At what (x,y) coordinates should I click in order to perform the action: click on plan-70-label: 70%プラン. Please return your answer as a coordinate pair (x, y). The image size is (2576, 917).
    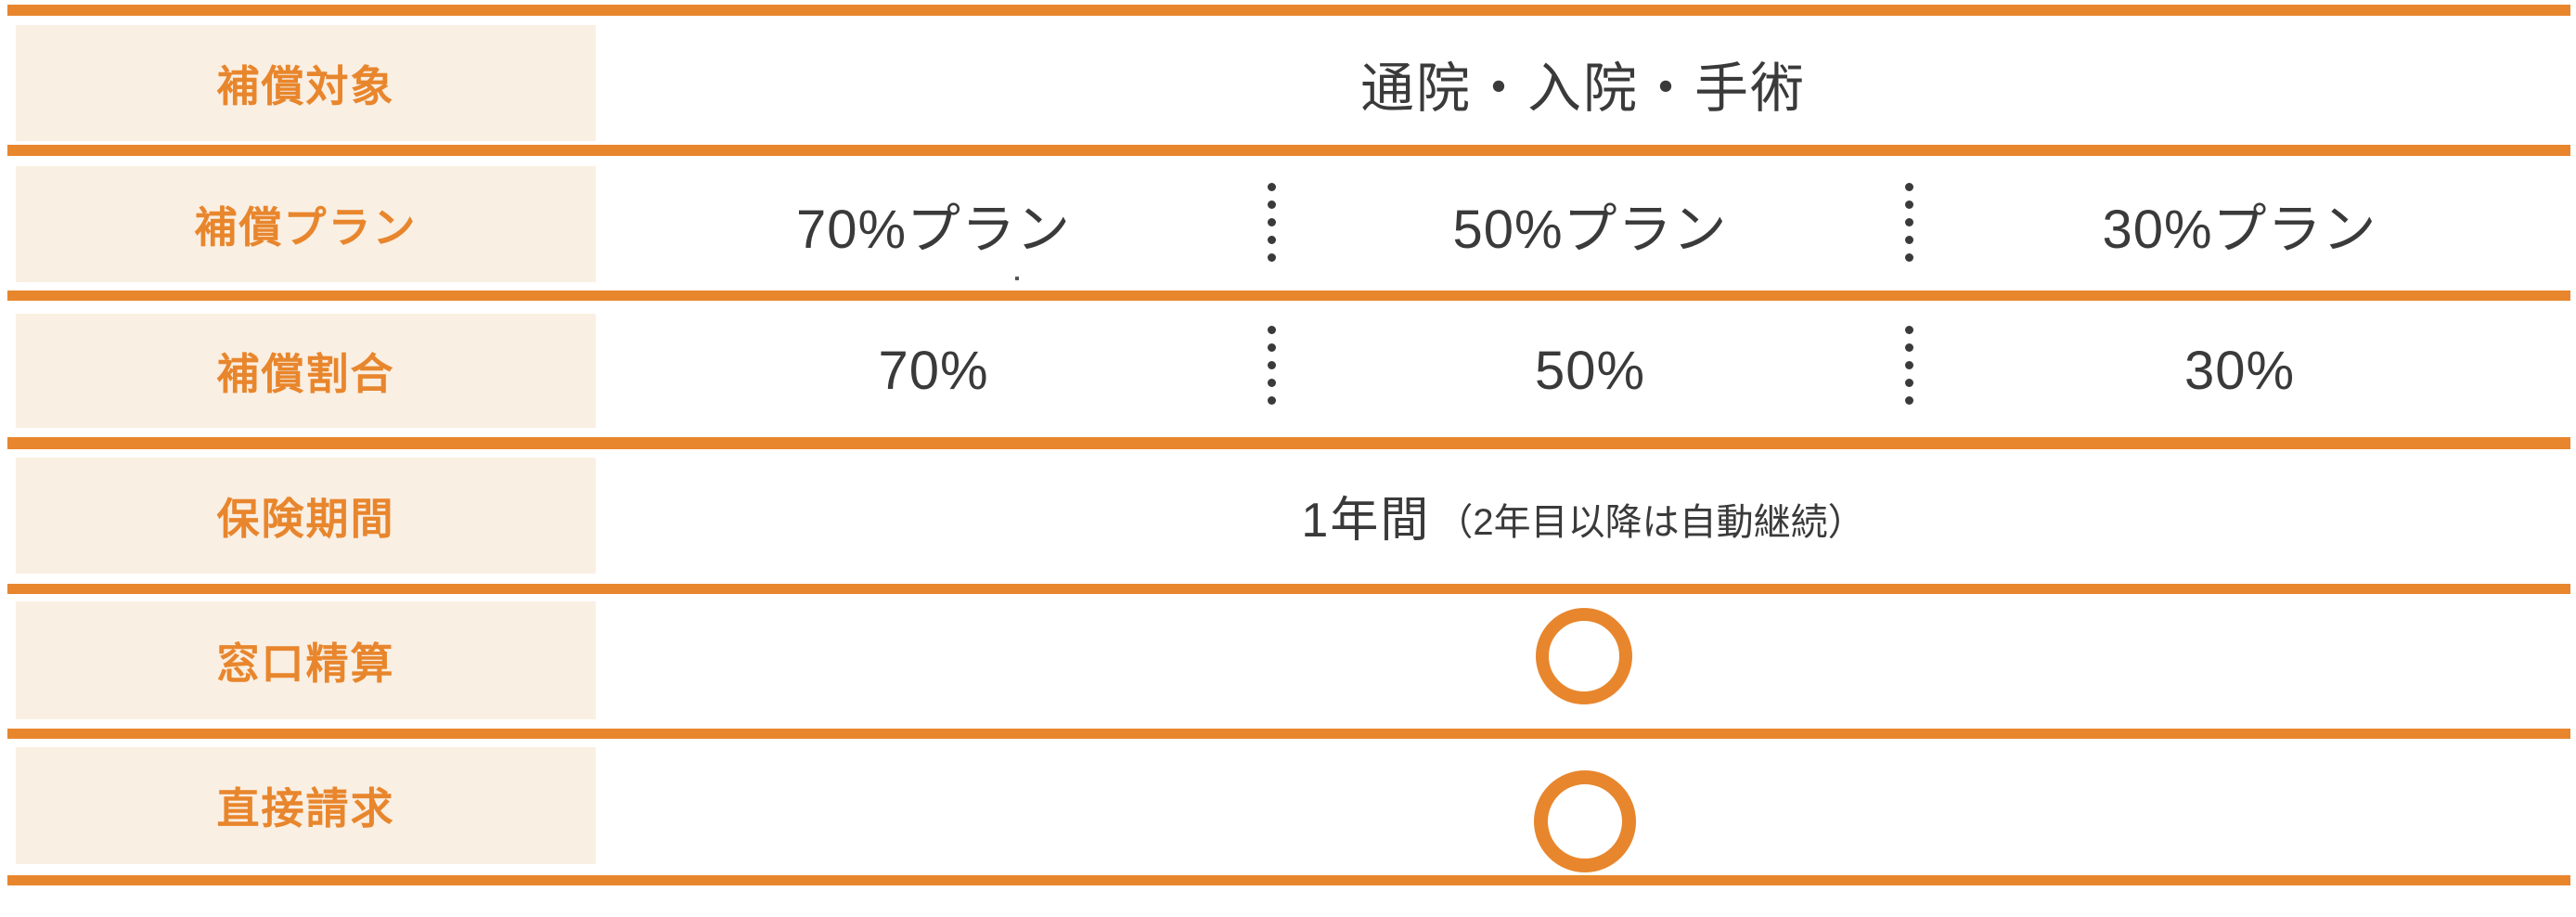
    Looking at the image, I should click on (933, 229).